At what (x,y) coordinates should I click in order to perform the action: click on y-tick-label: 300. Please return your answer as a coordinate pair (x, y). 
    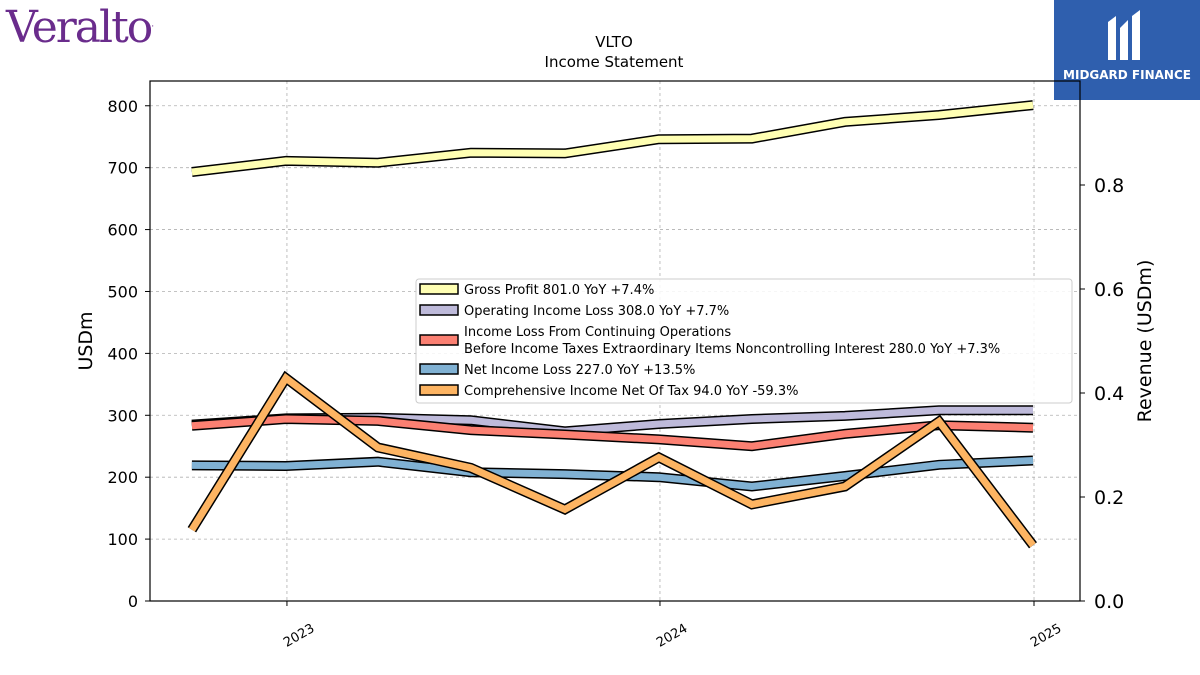
    Looking at the image, I should click on (122, 415).